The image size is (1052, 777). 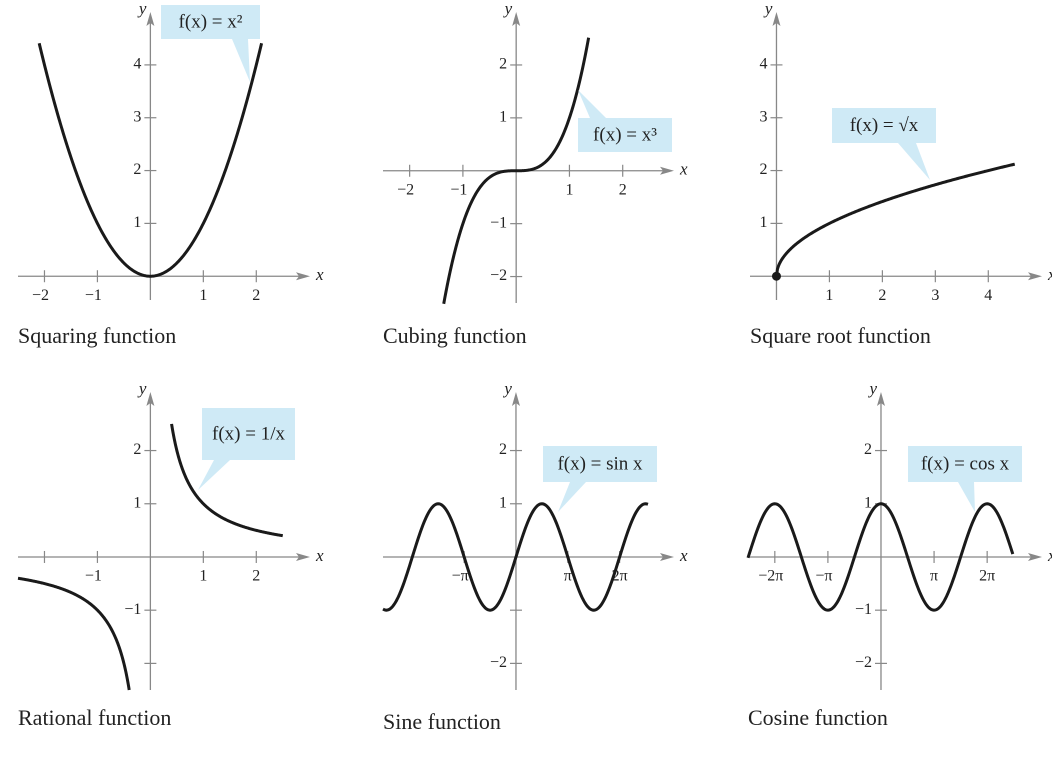 I want to click on x-tick-label: 2π, so click(x=987, y=576).